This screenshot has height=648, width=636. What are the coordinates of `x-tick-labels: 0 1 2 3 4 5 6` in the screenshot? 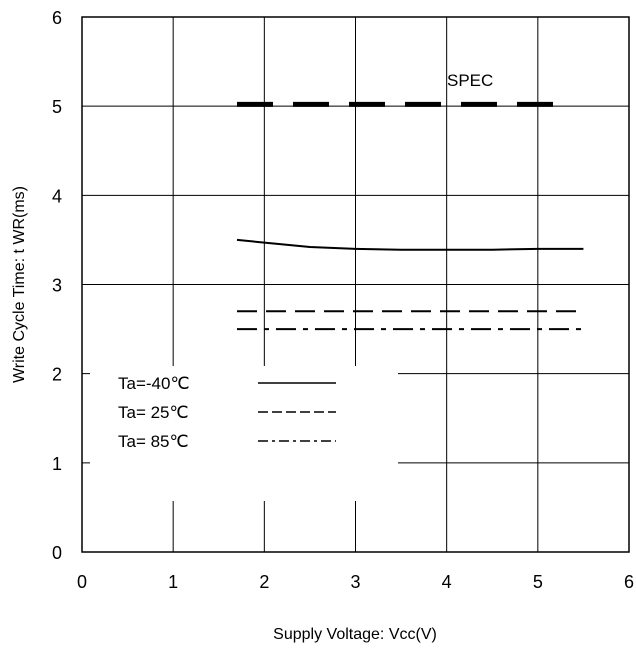 It's located at (355, 582).